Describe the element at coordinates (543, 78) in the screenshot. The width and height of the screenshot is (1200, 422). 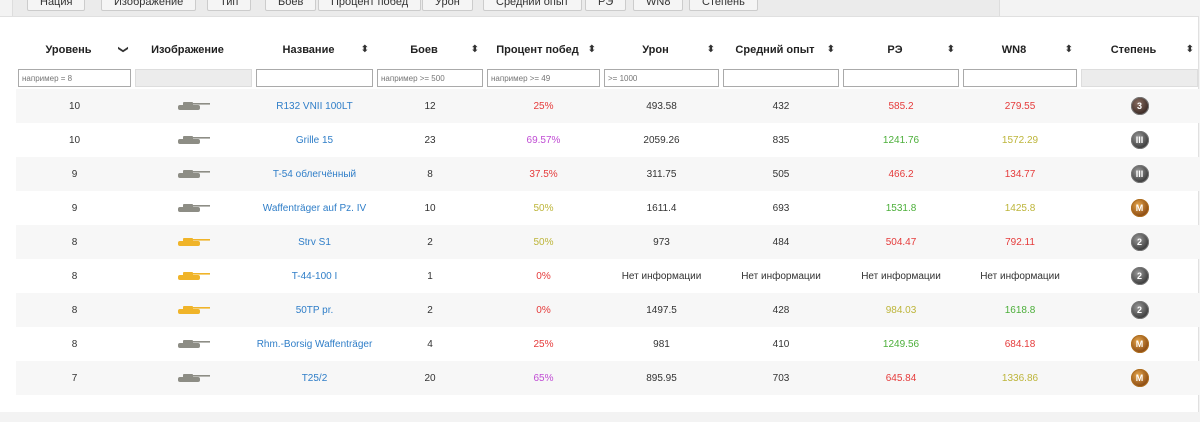
I see `winrate-filter-input` at that location.